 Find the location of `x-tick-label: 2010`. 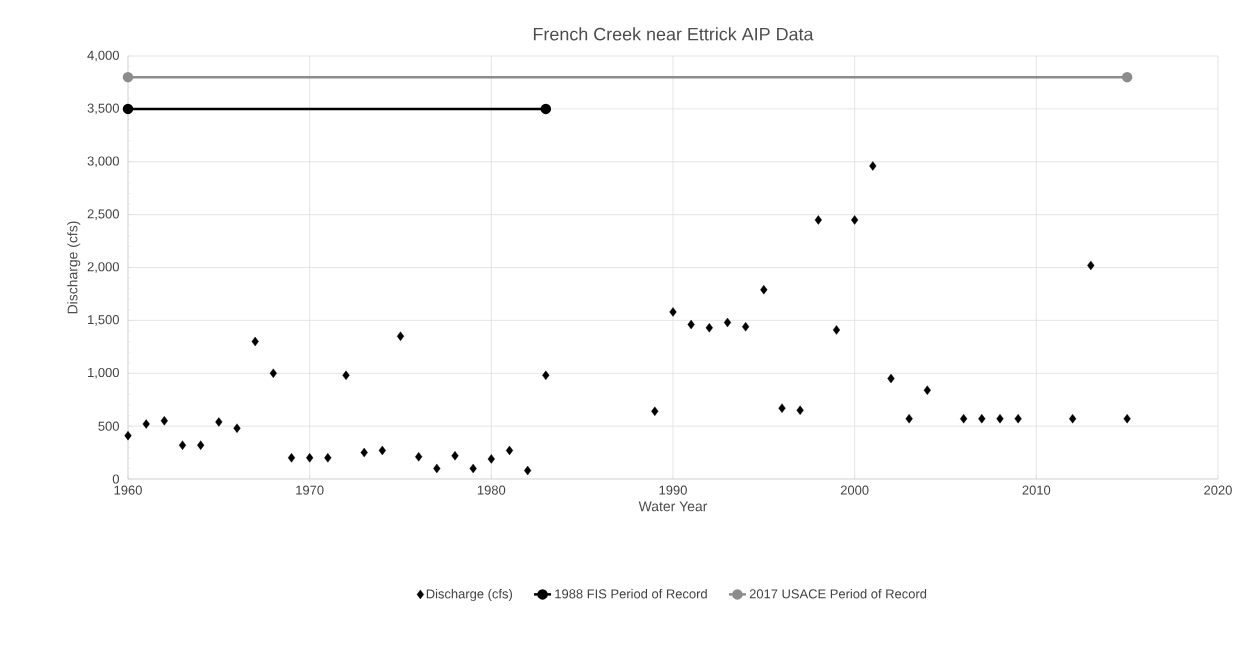

x-tick-label: 2010 is located at coordinates (1036, 490).